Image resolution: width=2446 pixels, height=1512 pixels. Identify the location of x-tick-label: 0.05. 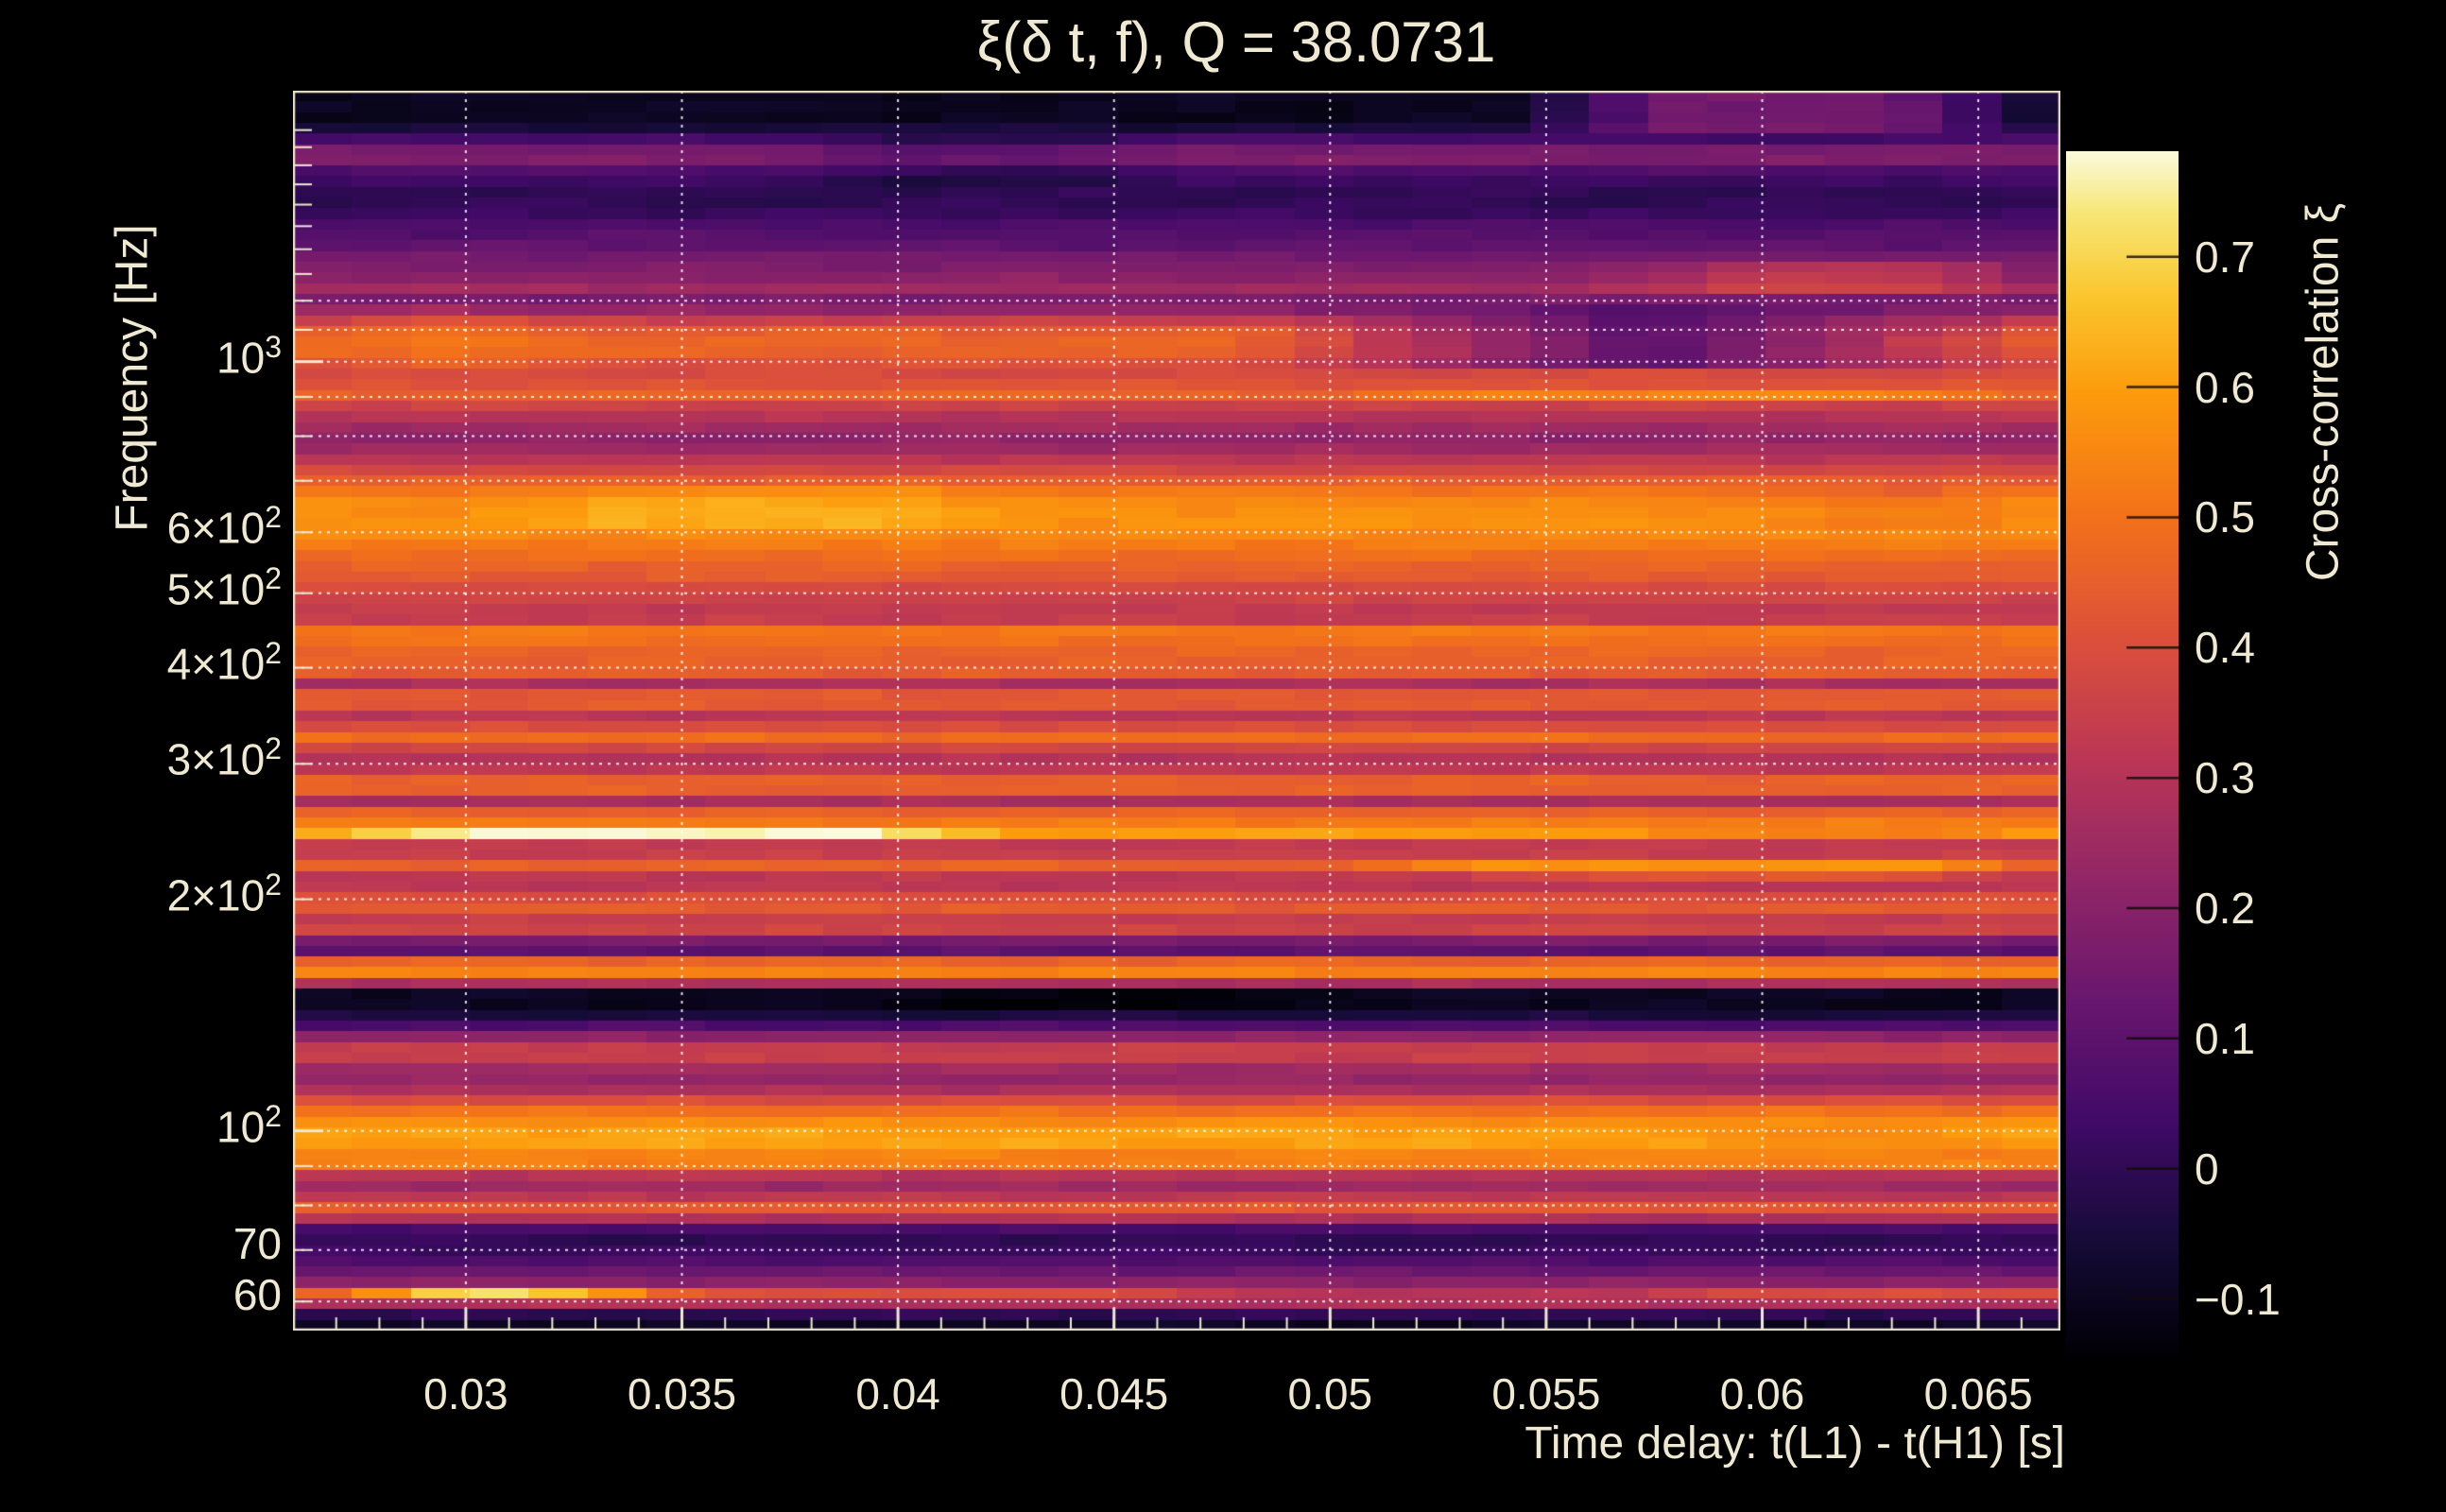
(1330, 1393).